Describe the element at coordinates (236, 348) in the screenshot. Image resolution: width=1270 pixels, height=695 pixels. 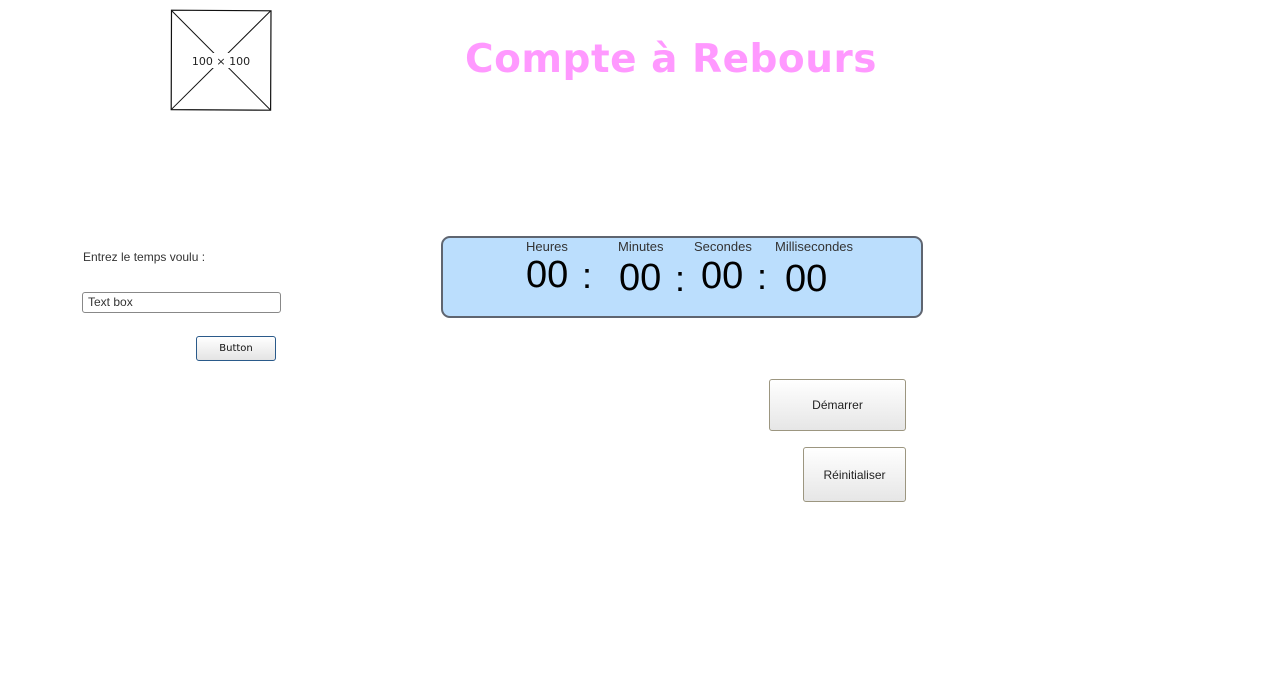
I see `set-time-button: Button` at that location.